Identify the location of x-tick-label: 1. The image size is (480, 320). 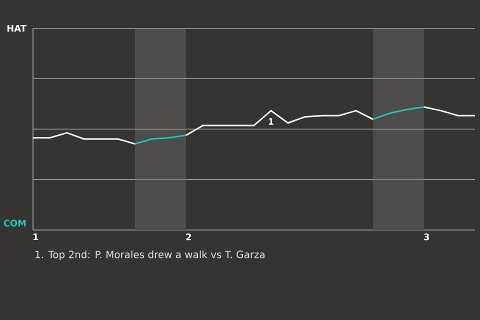
(36, 237).